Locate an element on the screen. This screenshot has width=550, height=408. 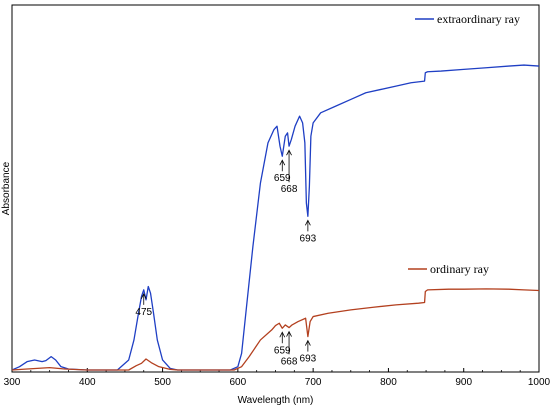
annotation-label: 475 is located at coordinates (143, 312).